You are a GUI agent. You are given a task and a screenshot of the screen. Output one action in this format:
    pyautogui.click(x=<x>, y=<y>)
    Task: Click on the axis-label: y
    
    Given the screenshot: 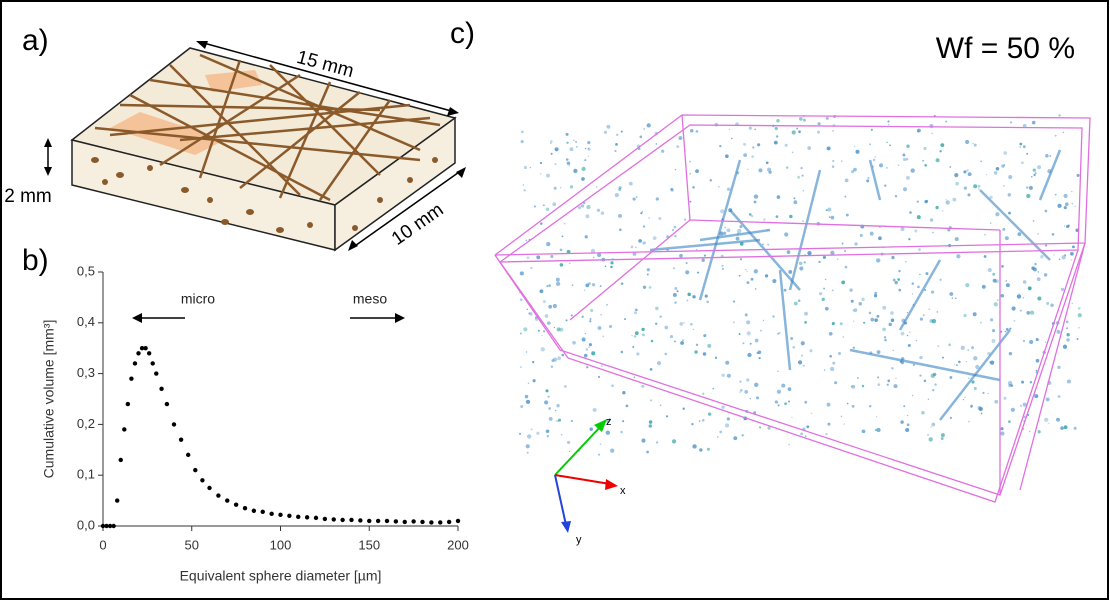 What is the action you would take?
    pyautogui.click(x=579, y=540)
    